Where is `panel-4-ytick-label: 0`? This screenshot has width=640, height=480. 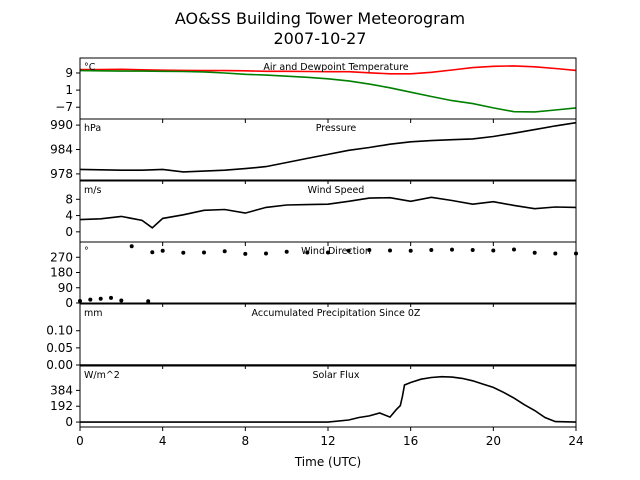 panel-4-ytick-label: 0 is located at coordinates (69, 303).